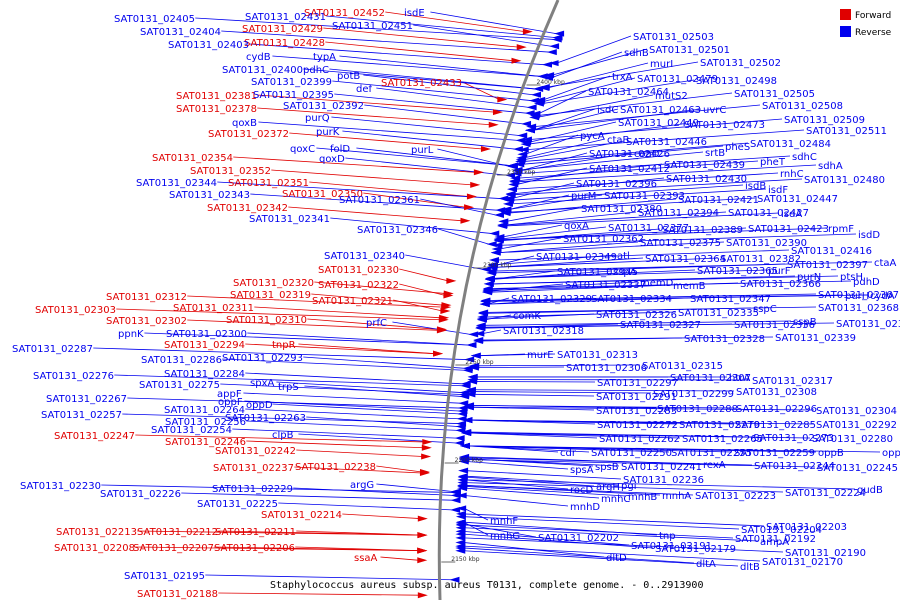 This screenshot has height=600, width=900. I want to click on reverse-gene-label: dltD, so click(616, 558).